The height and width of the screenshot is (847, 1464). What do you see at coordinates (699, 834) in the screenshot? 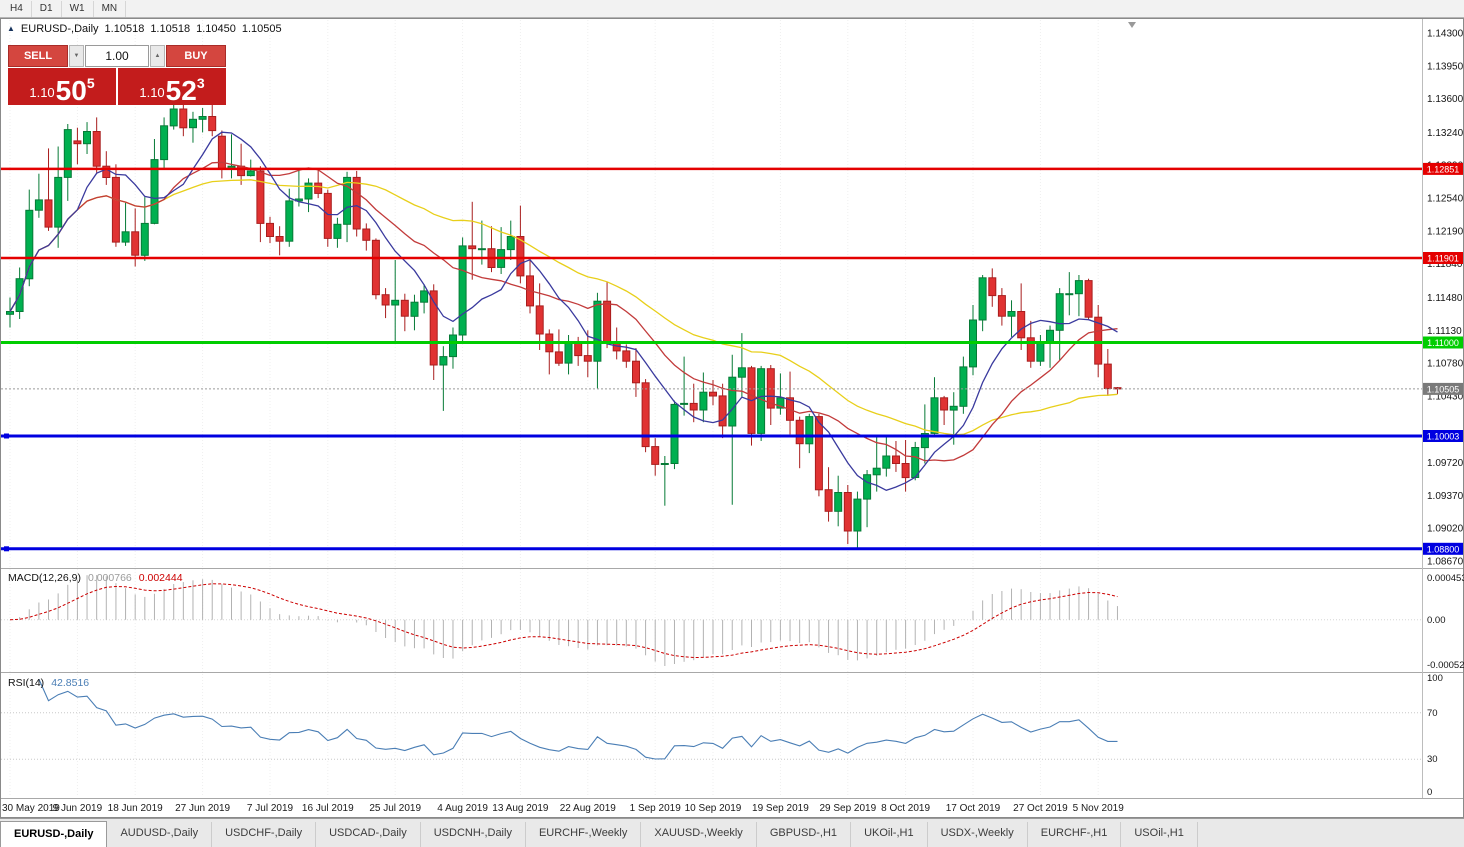
I see `symbol-tab-xauusd-weekly: XAUUSD-,Weekly` at bounding box center [699, 834].